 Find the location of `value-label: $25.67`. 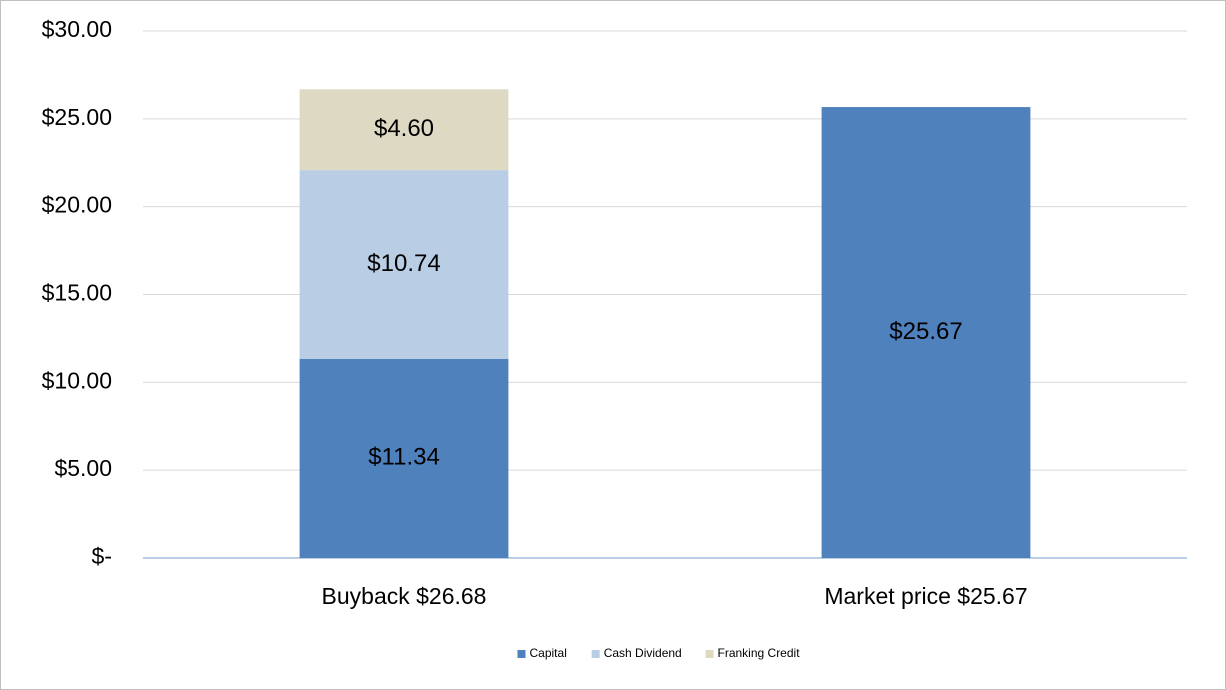

value-label: $25.67 is located at coordinates (925, 331).